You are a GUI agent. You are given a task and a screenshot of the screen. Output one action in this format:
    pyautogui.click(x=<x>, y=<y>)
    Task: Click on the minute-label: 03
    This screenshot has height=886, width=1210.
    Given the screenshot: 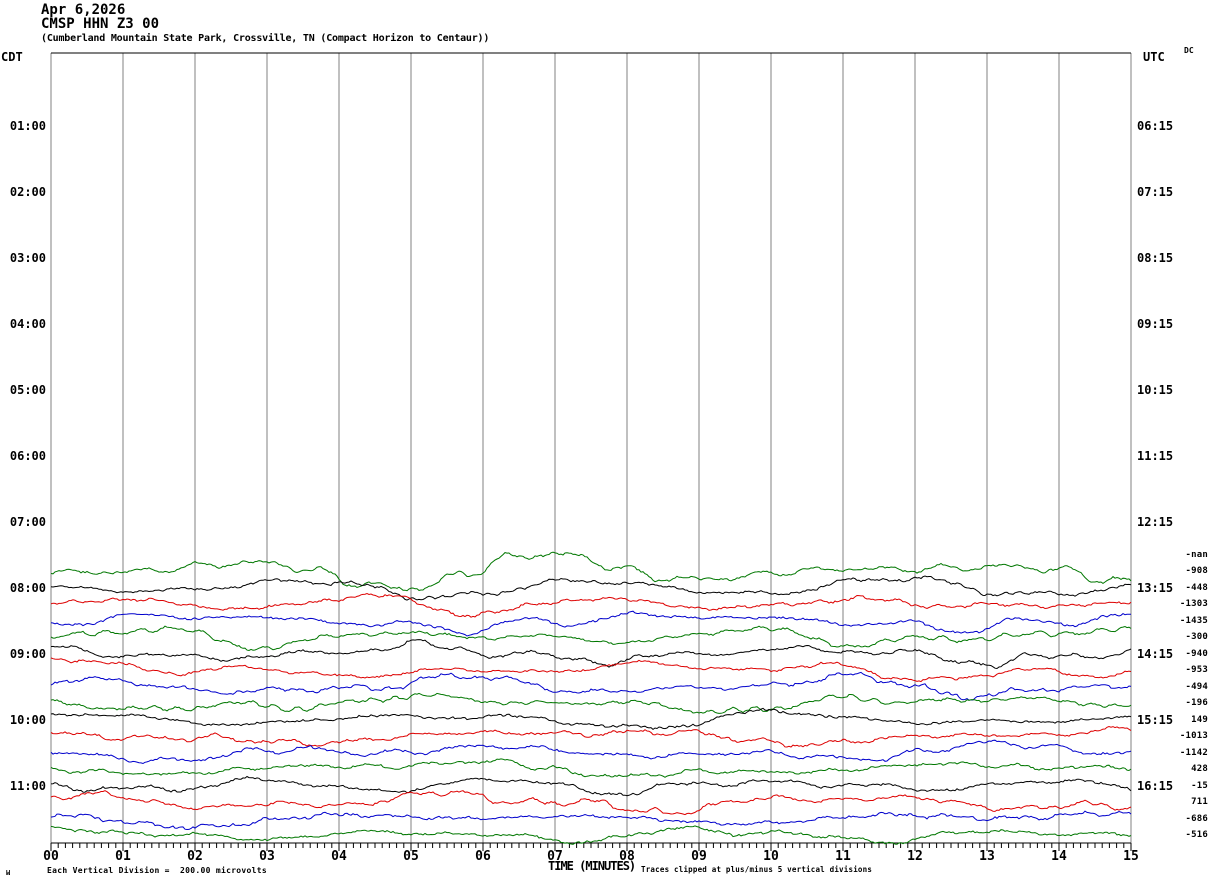 What is the action you would take?
    pyautogui.click(x=267, y=856)
    